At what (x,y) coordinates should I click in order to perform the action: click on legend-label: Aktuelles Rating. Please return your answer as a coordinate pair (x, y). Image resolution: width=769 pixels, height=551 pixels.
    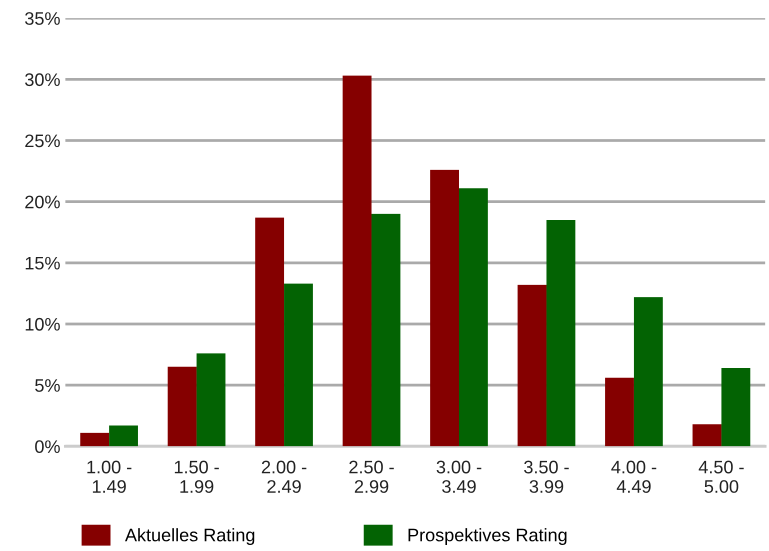
    Looking at the image, I should click on (189, 536).